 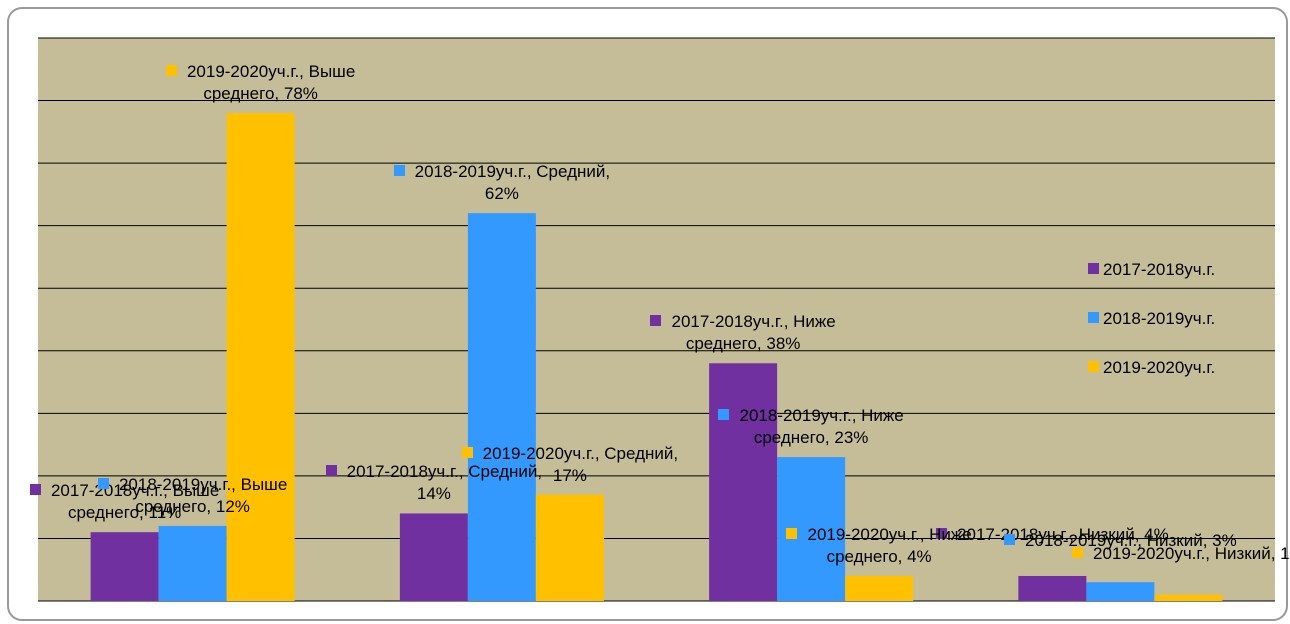 I want to click on legend-entry: 2019-2020уч.г., so click(x=1151, y=368).